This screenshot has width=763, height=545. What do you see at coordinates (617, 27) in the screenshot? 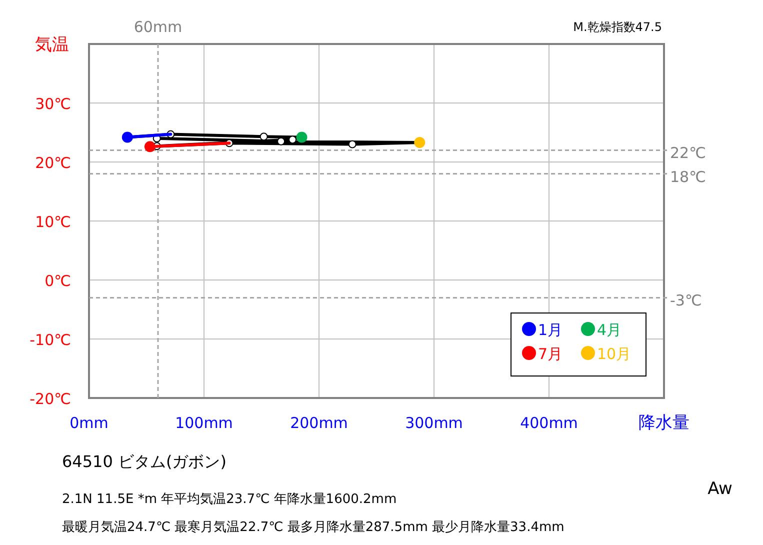
I see `text: M.乾燥指数47.5` at bounding box center [617, 27].